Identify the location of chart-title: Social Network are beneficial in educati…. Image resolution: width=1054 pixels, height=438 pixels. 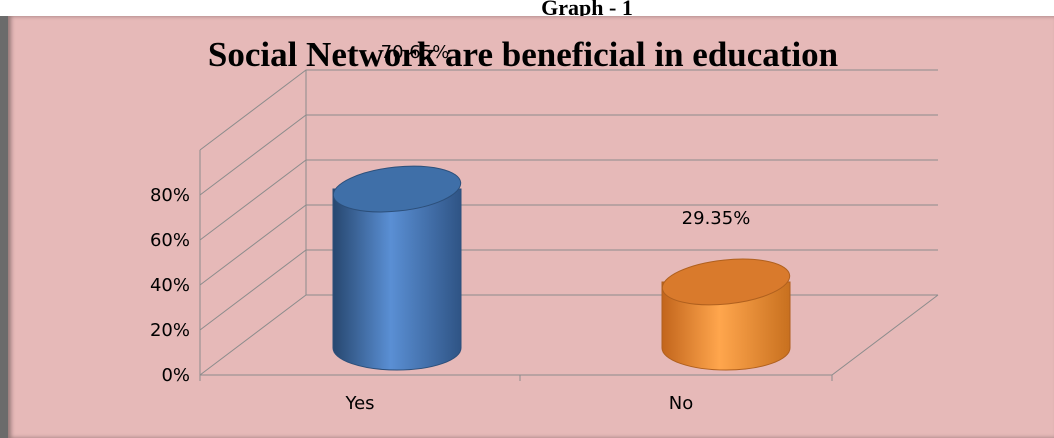
(523, 54).